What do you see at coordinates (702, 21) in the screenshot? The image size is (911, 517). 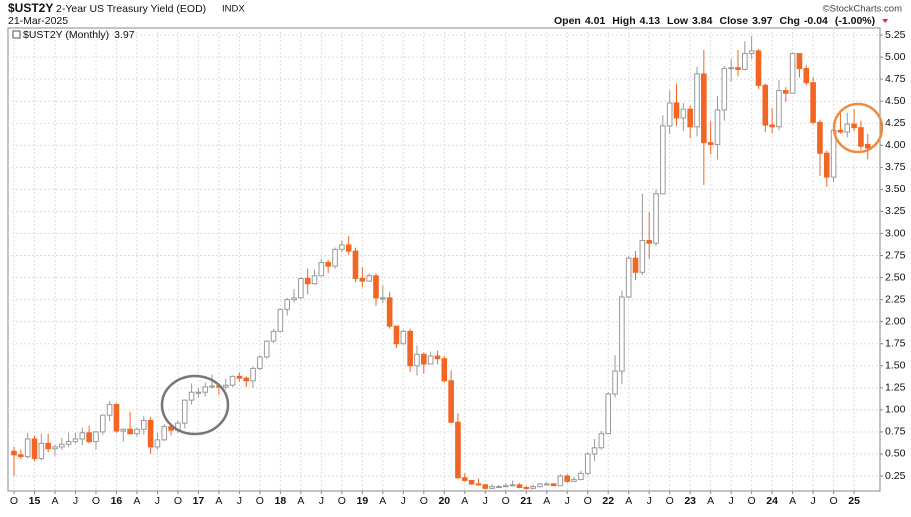 I see `quote-item: 3.84` at bounding box center [702, 21].